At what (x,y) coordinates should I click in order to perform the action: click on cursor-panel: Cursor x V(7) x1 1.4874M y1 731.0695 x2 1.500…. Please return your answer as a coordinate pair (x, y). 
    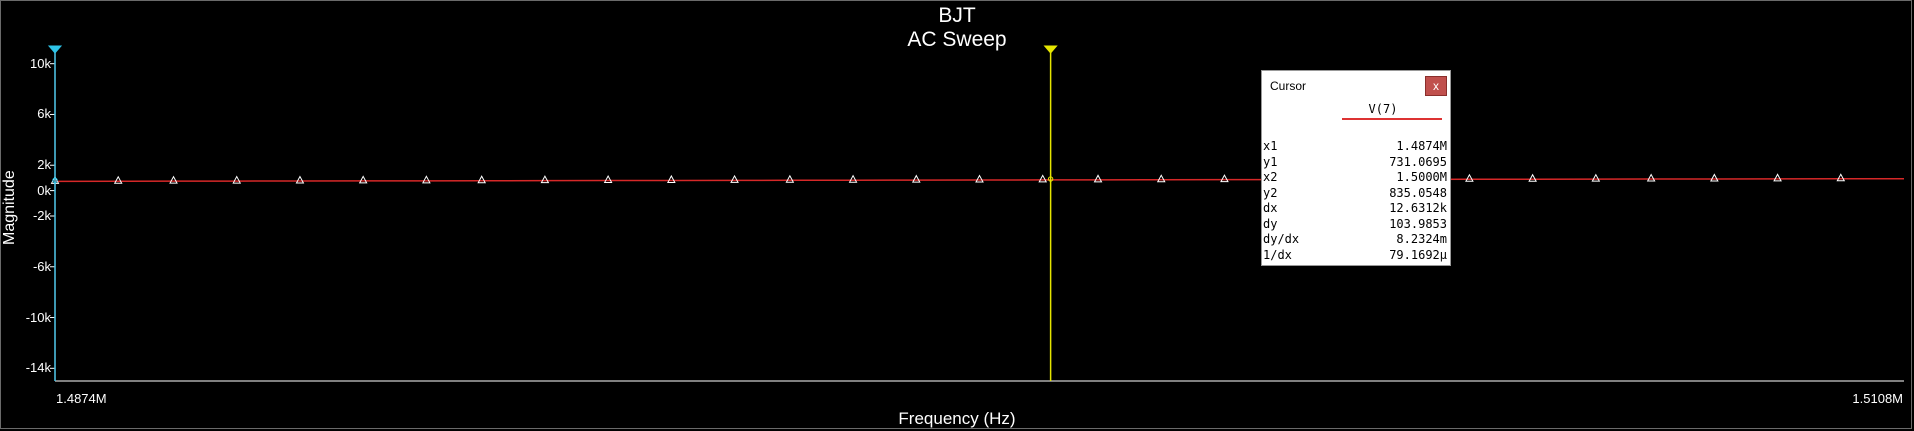
    Looking at the image, I should click on (1356, 168).